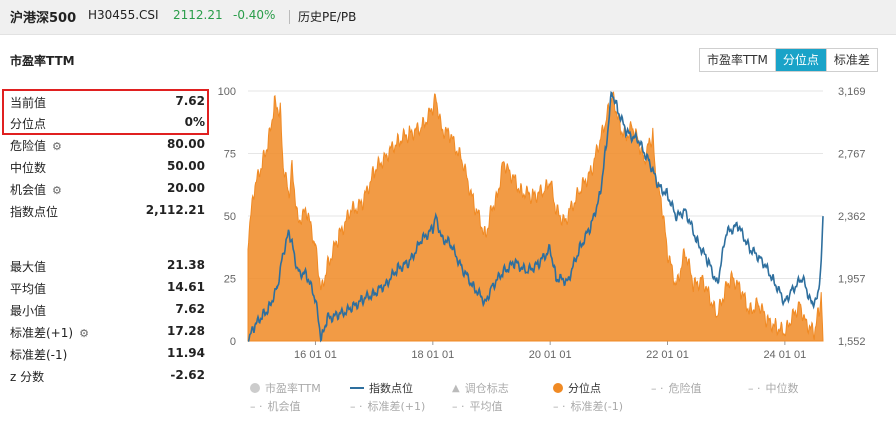 The height and width of the screenshot is (422, 896). I want to click on legend-label: 标准差(+1), so click(396, 406).